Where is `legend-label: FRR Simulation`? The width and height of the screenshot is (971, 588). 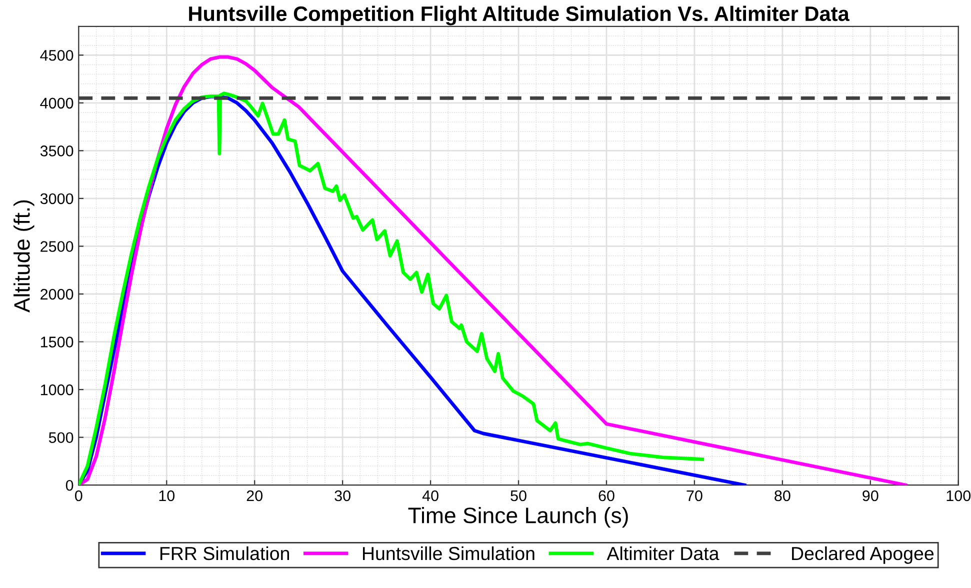 legend-label: FRR Simulation is located at coordinates (224, 553).